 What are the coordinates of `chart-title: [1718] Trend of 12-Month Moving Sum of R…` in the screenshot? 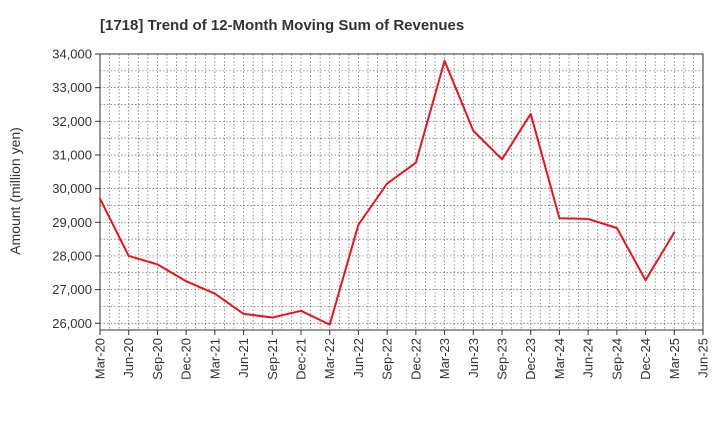 It's located at (282, 25).